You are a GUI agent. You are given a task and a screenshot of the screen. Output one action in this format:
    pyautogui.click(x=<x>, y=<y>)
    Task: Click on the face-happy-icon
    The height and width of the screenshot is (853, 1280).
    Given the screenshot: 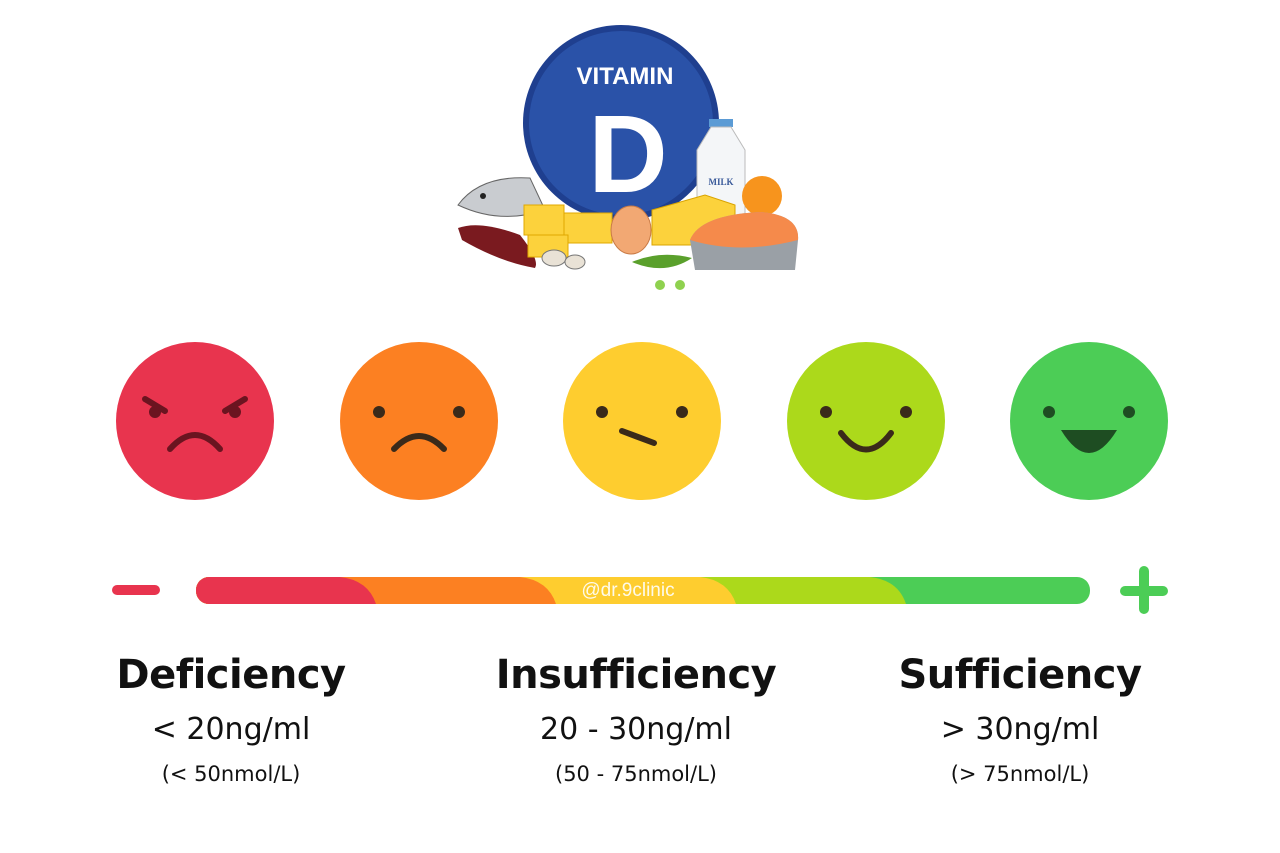 What is the action you would take?
    pyautogui.click(x=1089, y=421)
    